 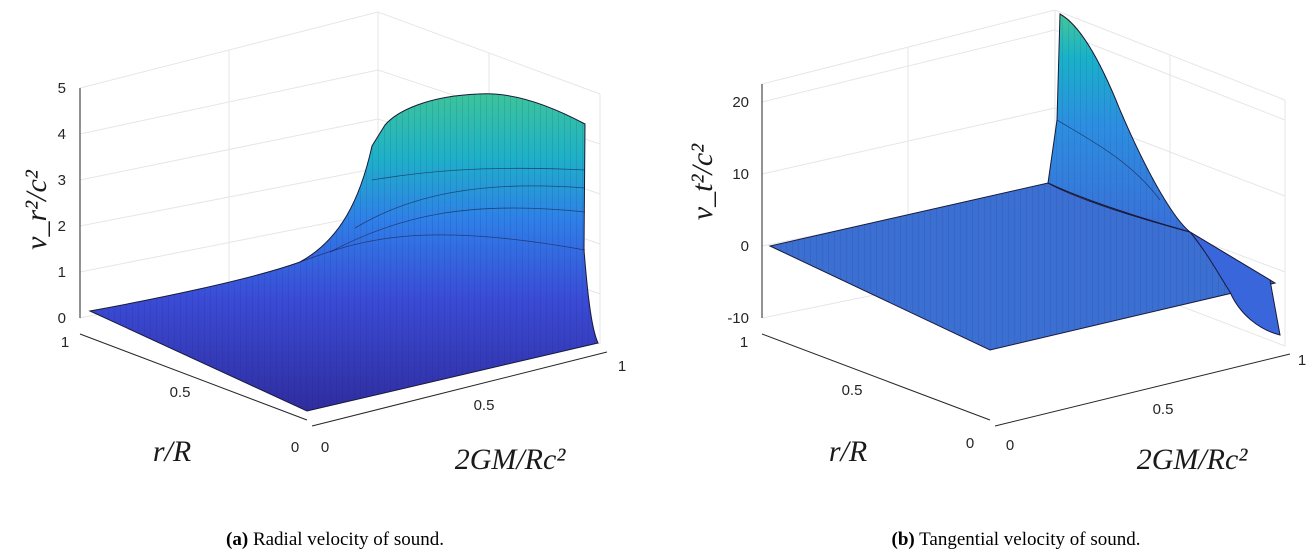 I want to click on panel-b-y-axis-label: r/R, so click(x=848, y=451).